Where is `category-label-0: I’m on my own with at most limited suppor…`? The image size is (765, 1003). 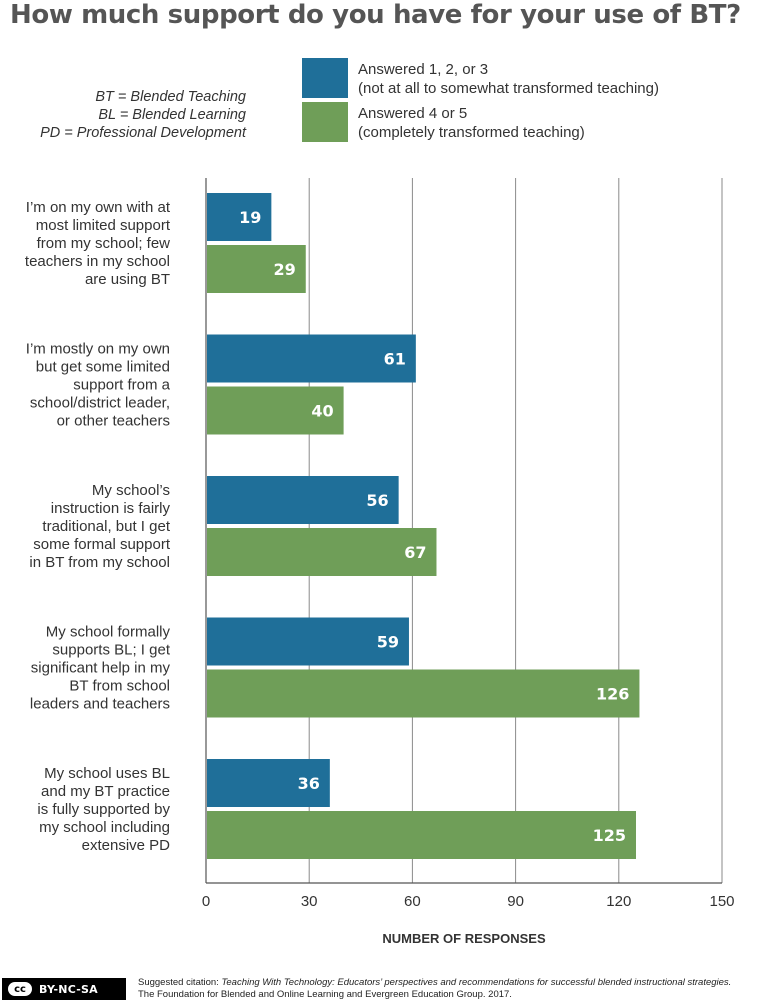 category-label-0: I’m on my own with at most limited suppor… is located at coordinates (98, 243).